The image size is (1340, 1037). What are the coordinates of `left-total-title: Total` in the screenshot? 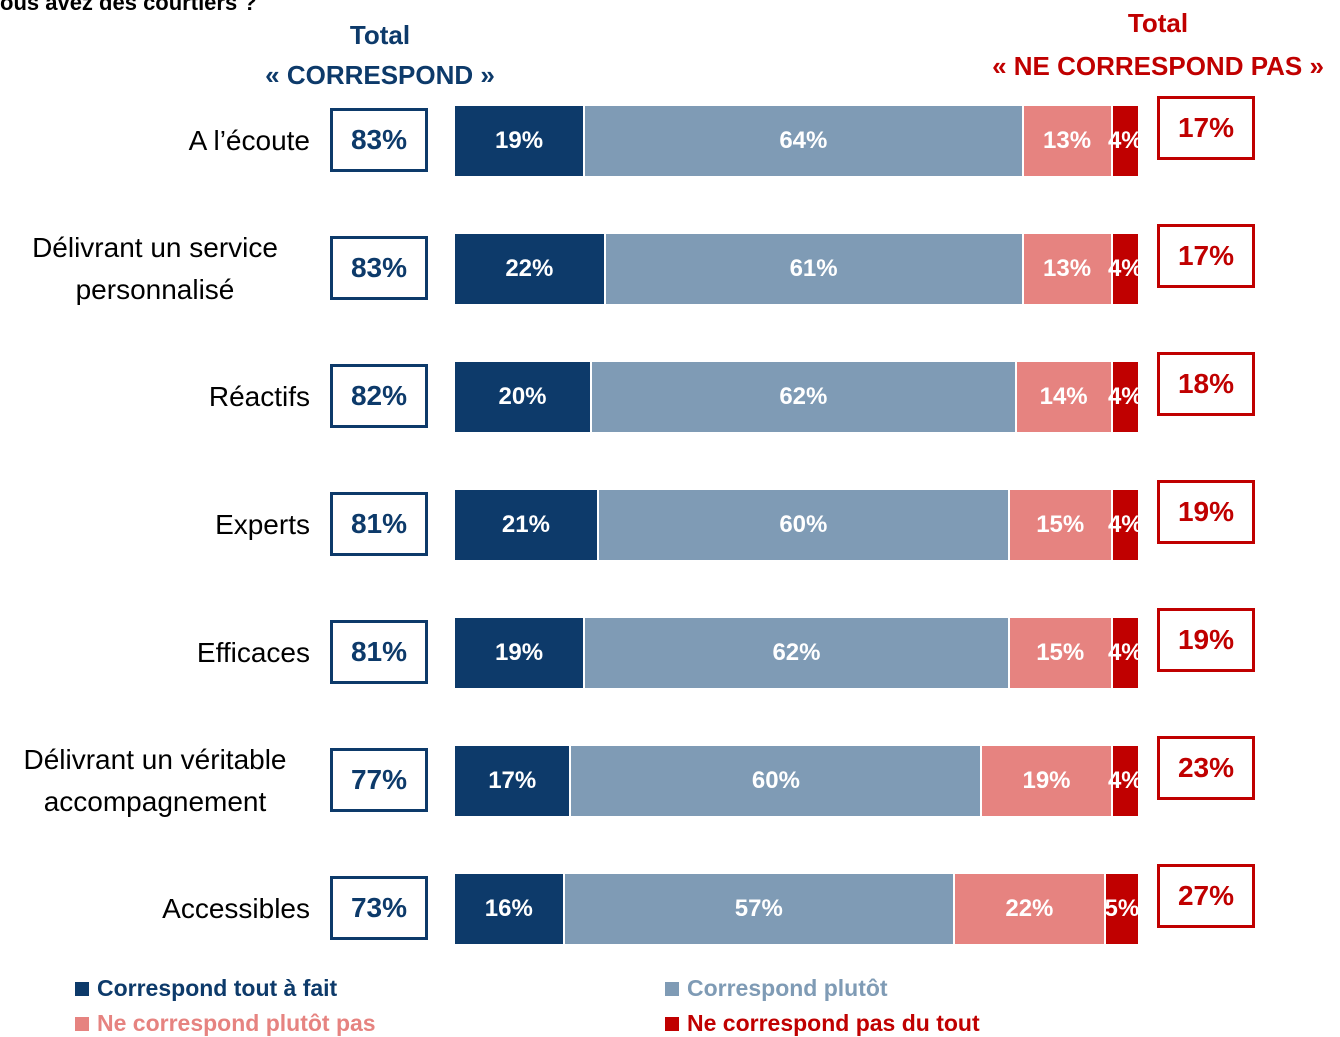 It's located at (380, 35).